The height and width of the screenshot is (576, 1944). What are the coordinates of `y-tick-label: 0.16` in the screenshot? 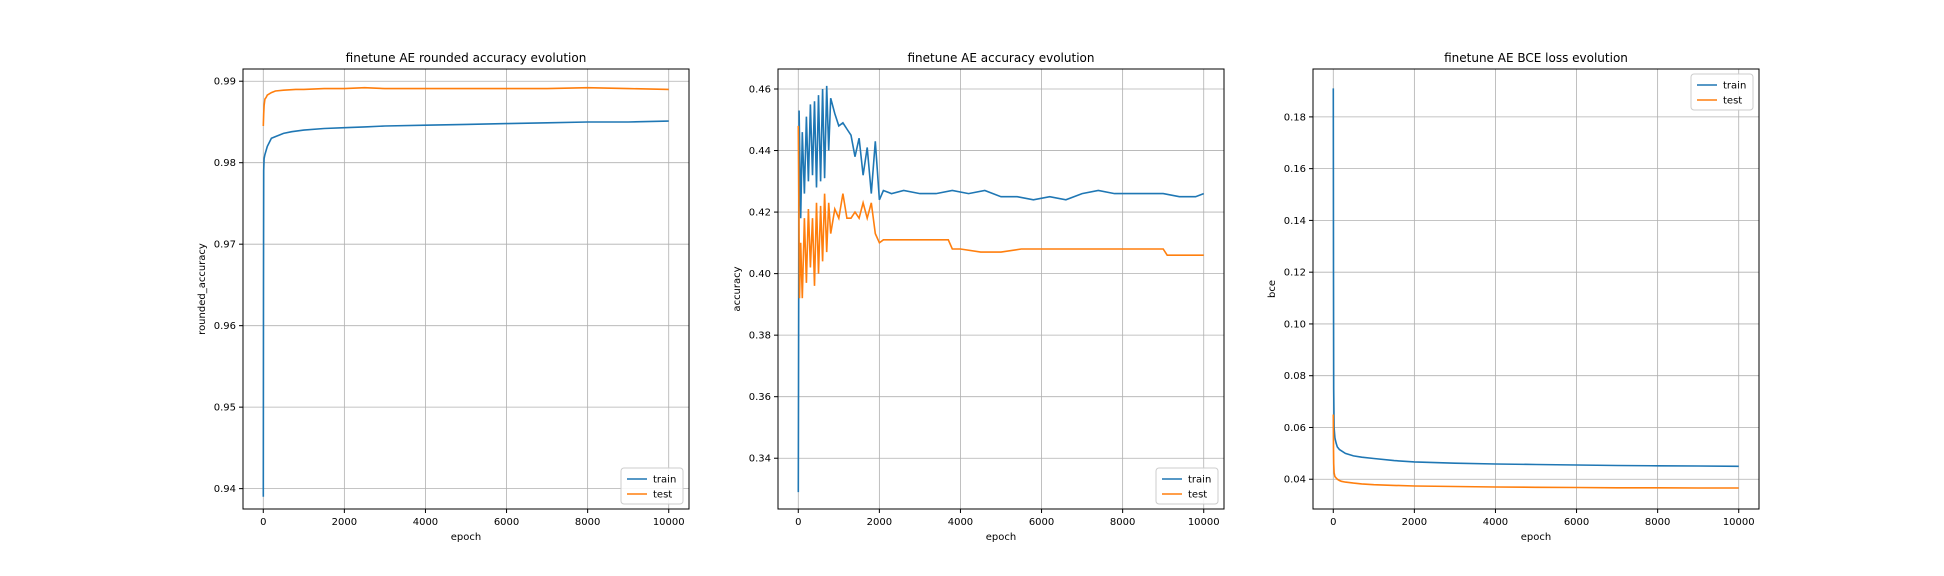 It's located at (1295, 169).